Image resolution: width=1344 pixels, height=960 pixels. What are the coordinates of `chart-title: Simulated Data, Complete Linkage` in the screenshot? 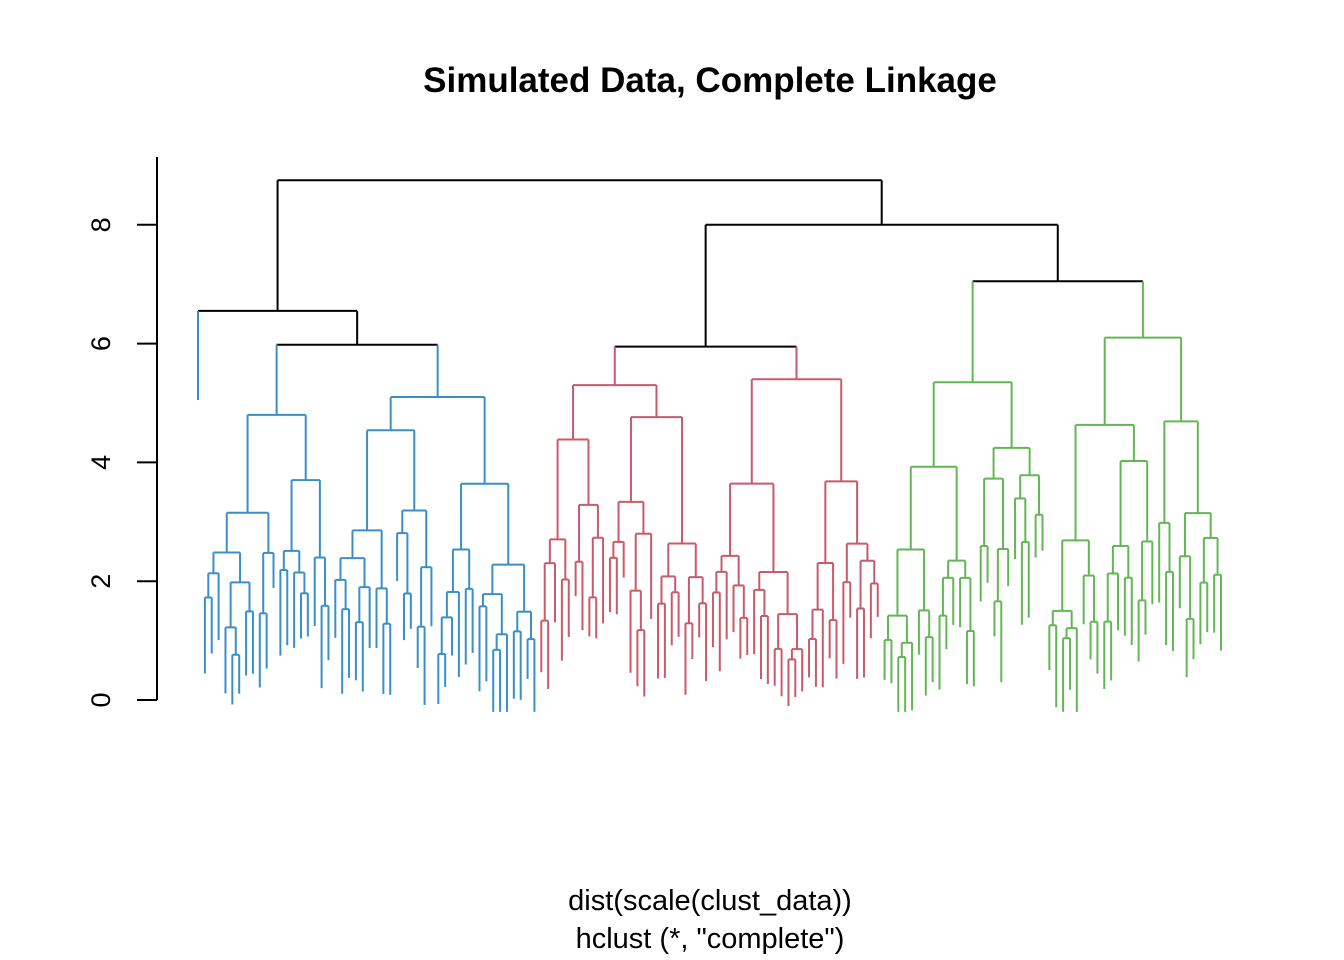 It's located at (710, 80).